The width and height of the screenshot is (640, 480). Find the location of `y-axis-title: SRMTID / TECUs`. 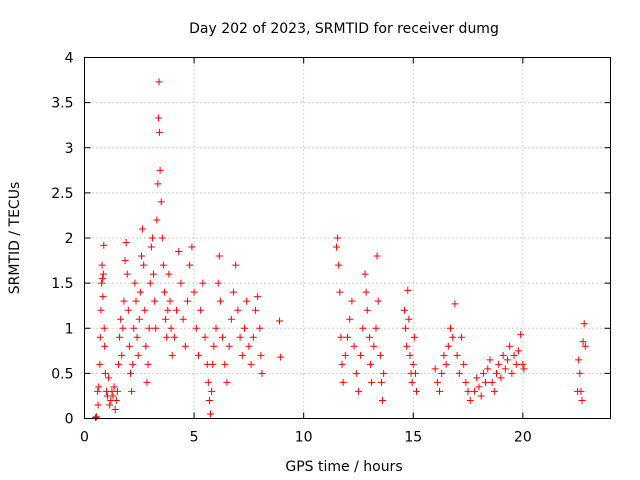

y-axis-title: SRMTID / TECUs is located at coordinates (15, 238).